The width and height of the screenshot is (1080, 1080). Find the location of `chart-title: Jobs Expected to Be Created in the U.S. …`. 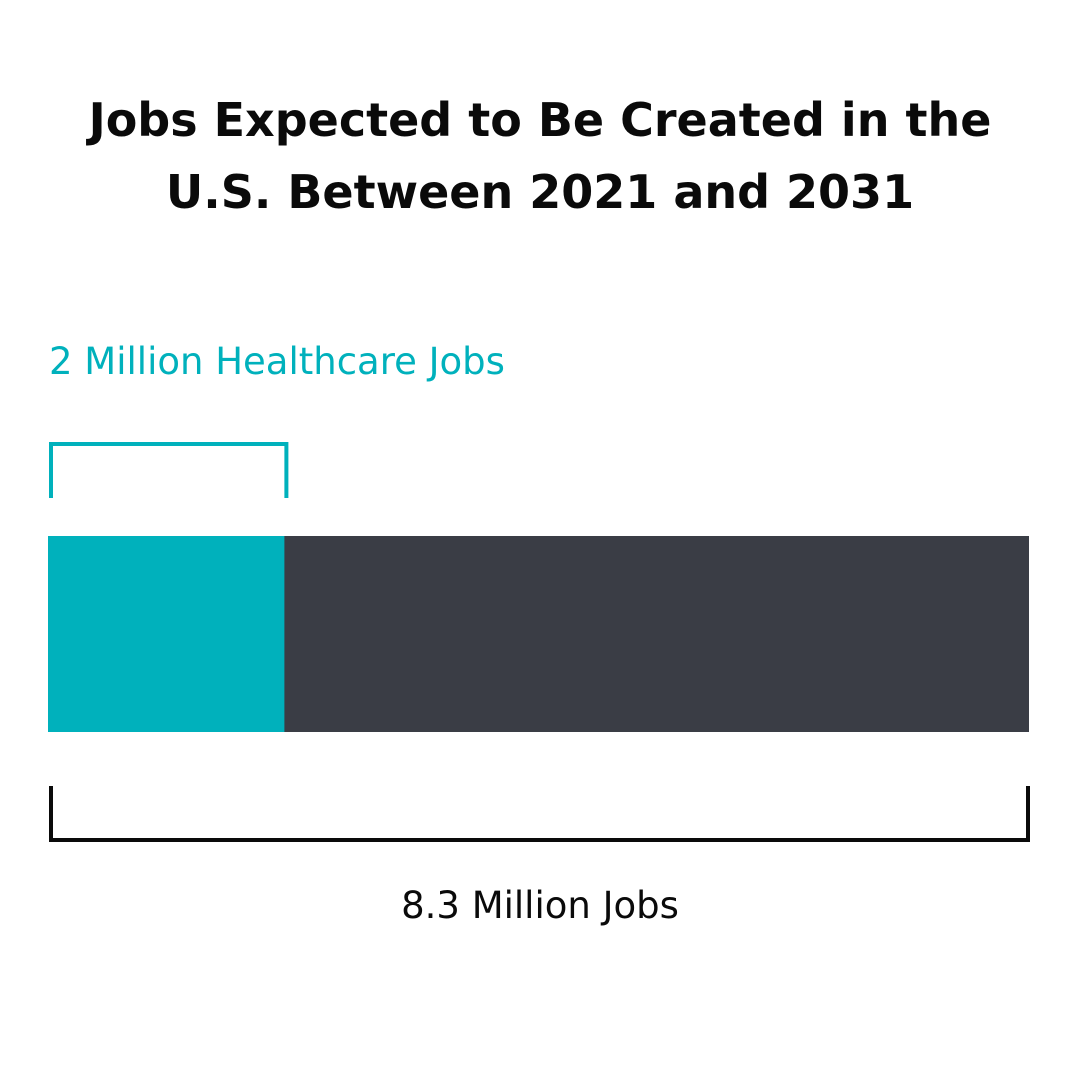

chart-title: Jobs Expected to Be Created in the U.S. … is located at coordinates (540, 156).